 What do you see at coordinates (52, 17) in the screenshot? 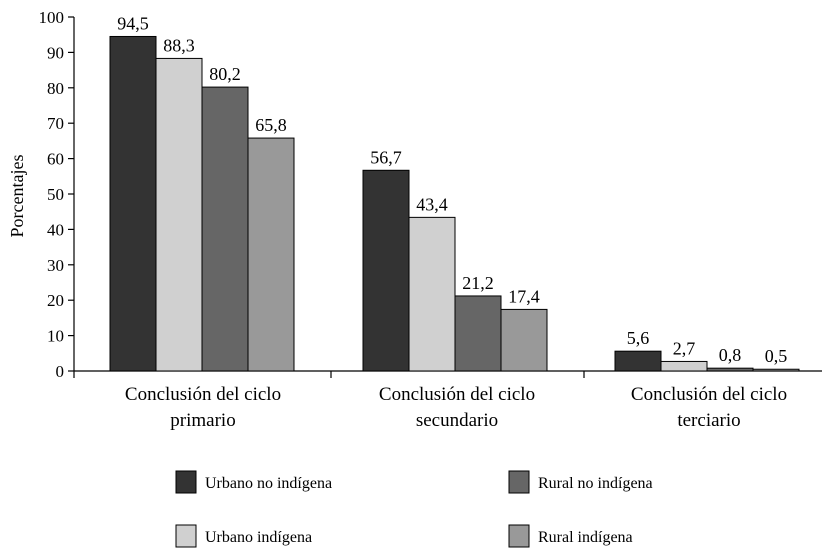
I see `y-tick-label: 100` at bounding box center [52, 17].